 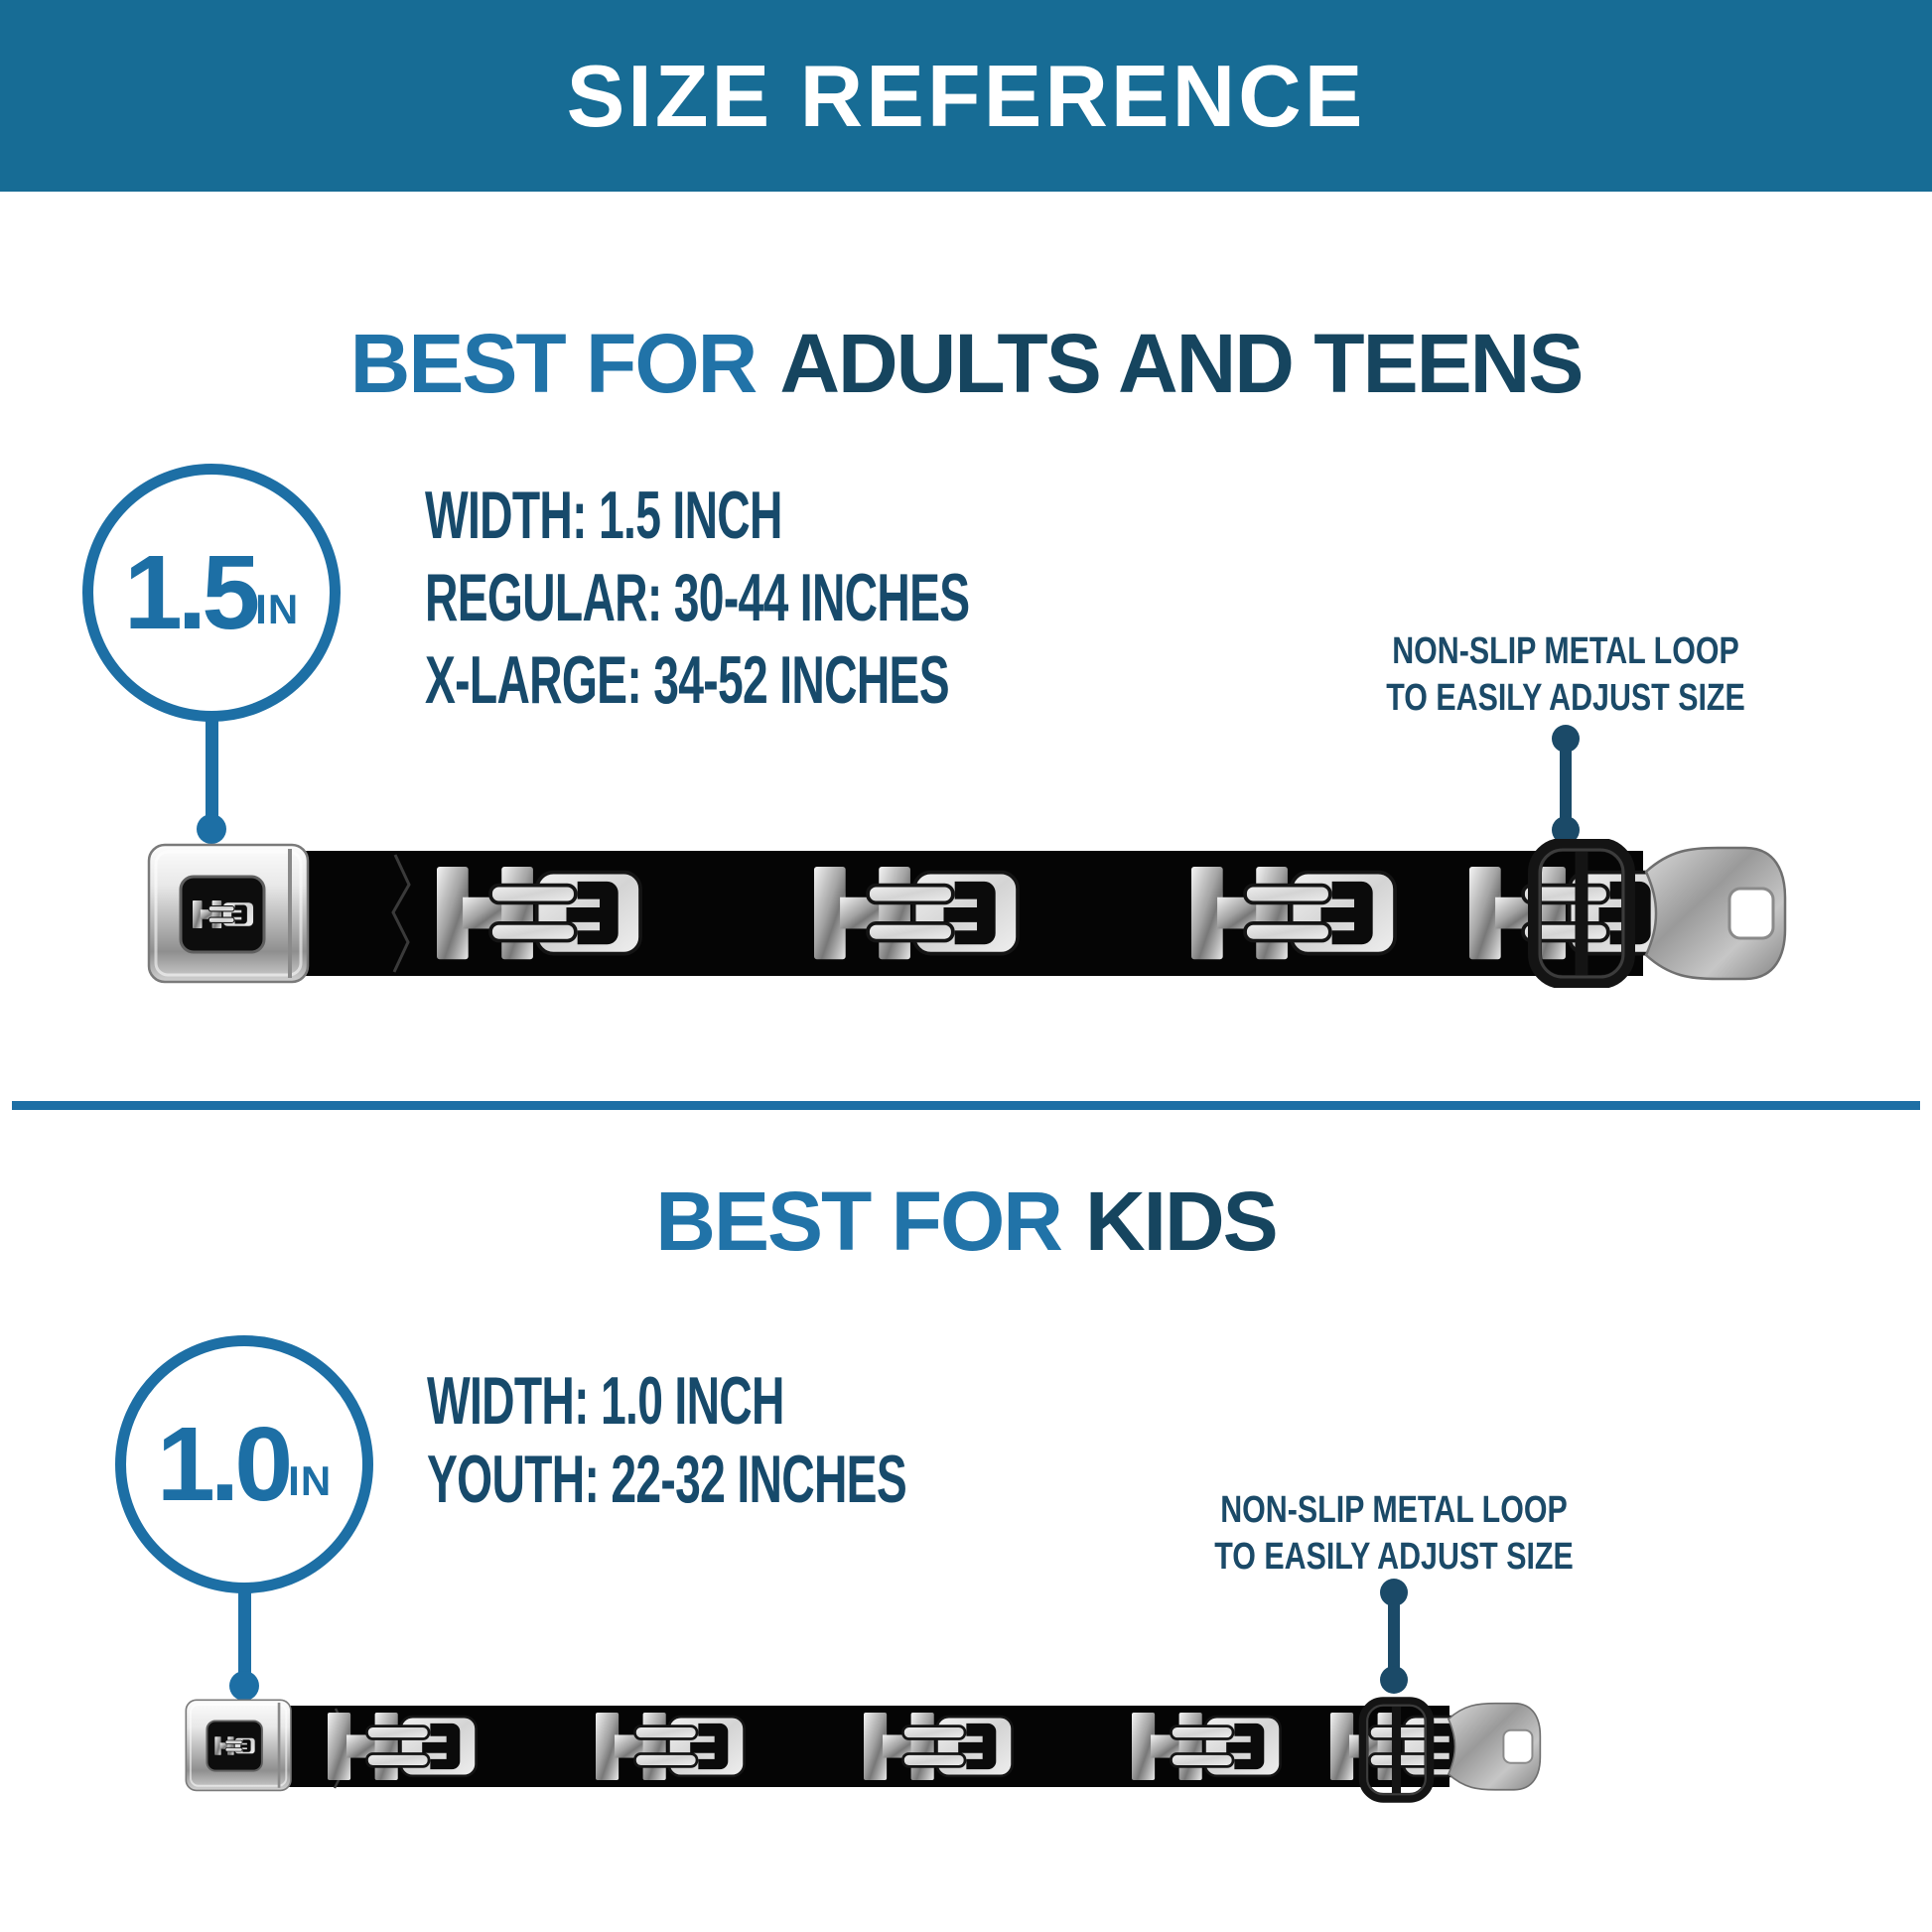 I want to click on banner: SIZE REFERENCE, so click(x=966, y=96).